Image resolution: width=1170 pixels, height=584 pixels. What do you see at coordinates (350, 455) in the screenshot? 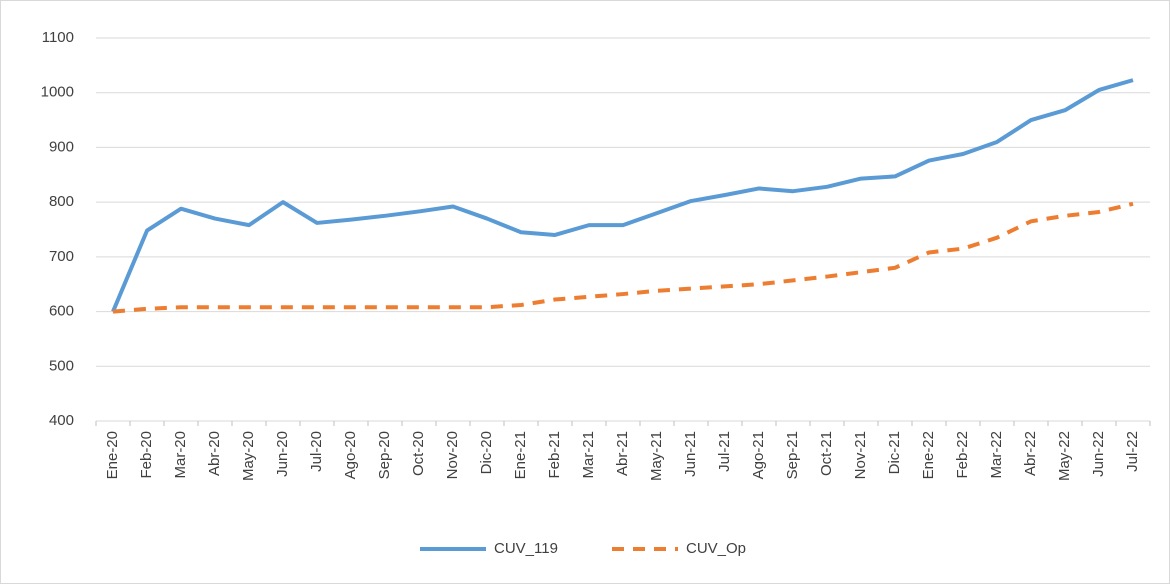
I see `x-tick-label: Ago-20` at bounding box center [350, 455].